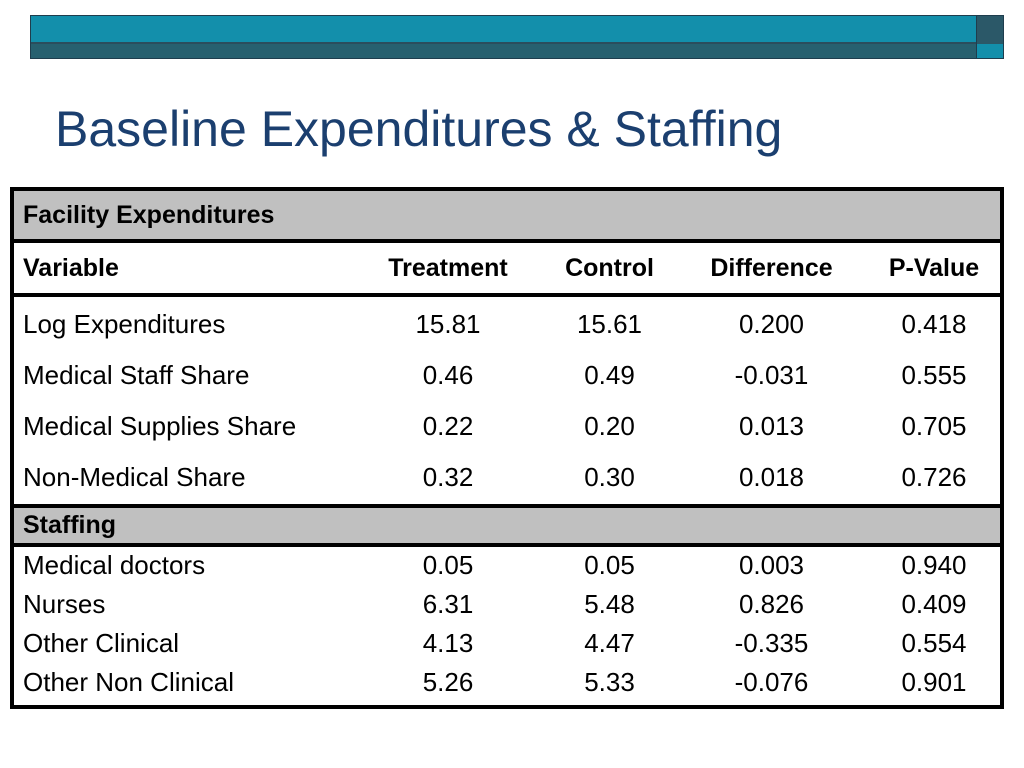 This screenshot has width=1024, height=768. Describe the element at coordinates (134, 477) in the screenshot. I see `row-label: Non-Medical Share` at that location.